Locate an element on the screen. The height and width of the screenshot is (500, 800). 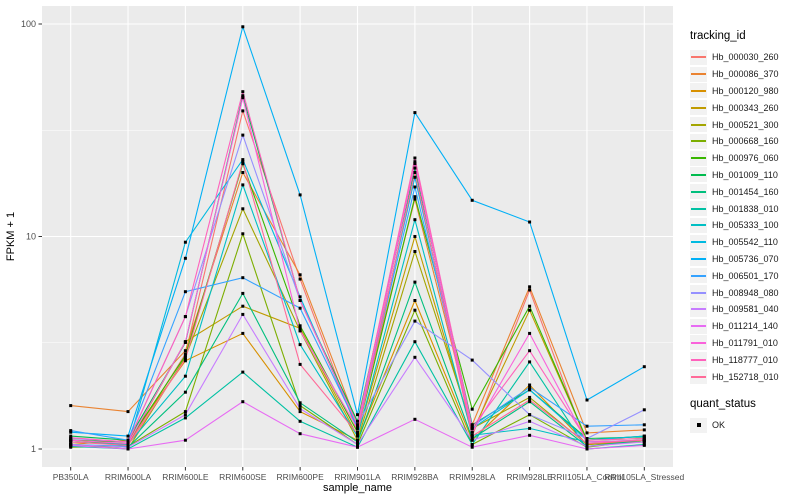
x-axis-title: sample_name is located at coordinates (357, 488).